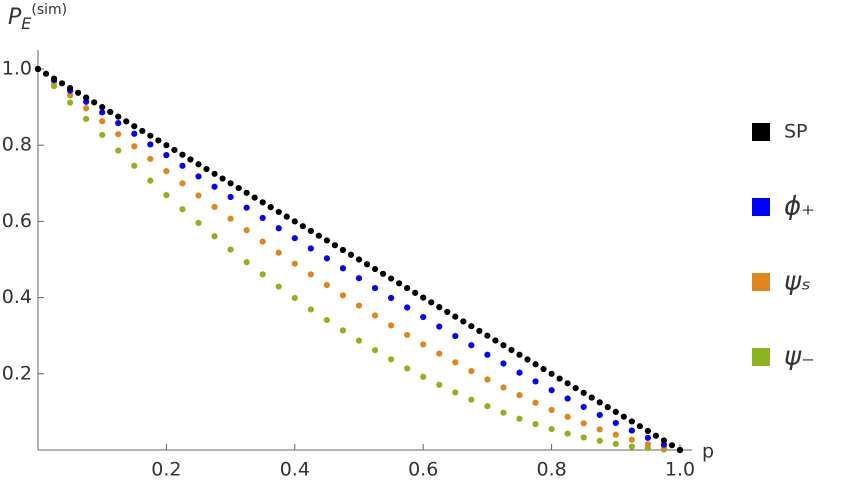  What do you see at coordinates (799, 207) in the screenshot?
I see `legend-label: ϕ₊` at bounding box center [799, 207].